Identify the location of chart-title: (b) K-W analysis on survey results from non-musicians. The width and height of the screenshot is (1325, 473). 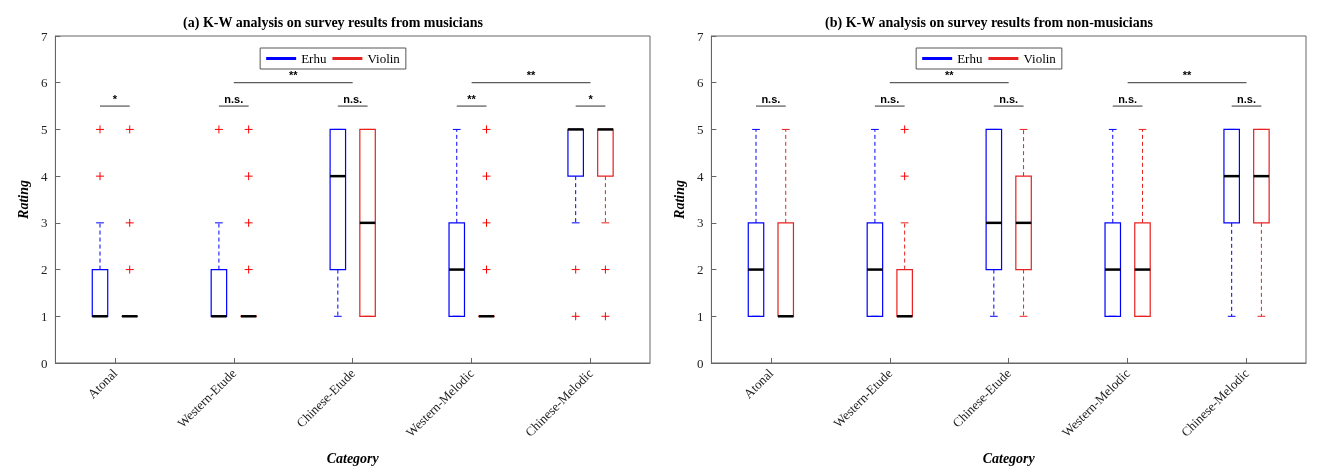
(989, 22).